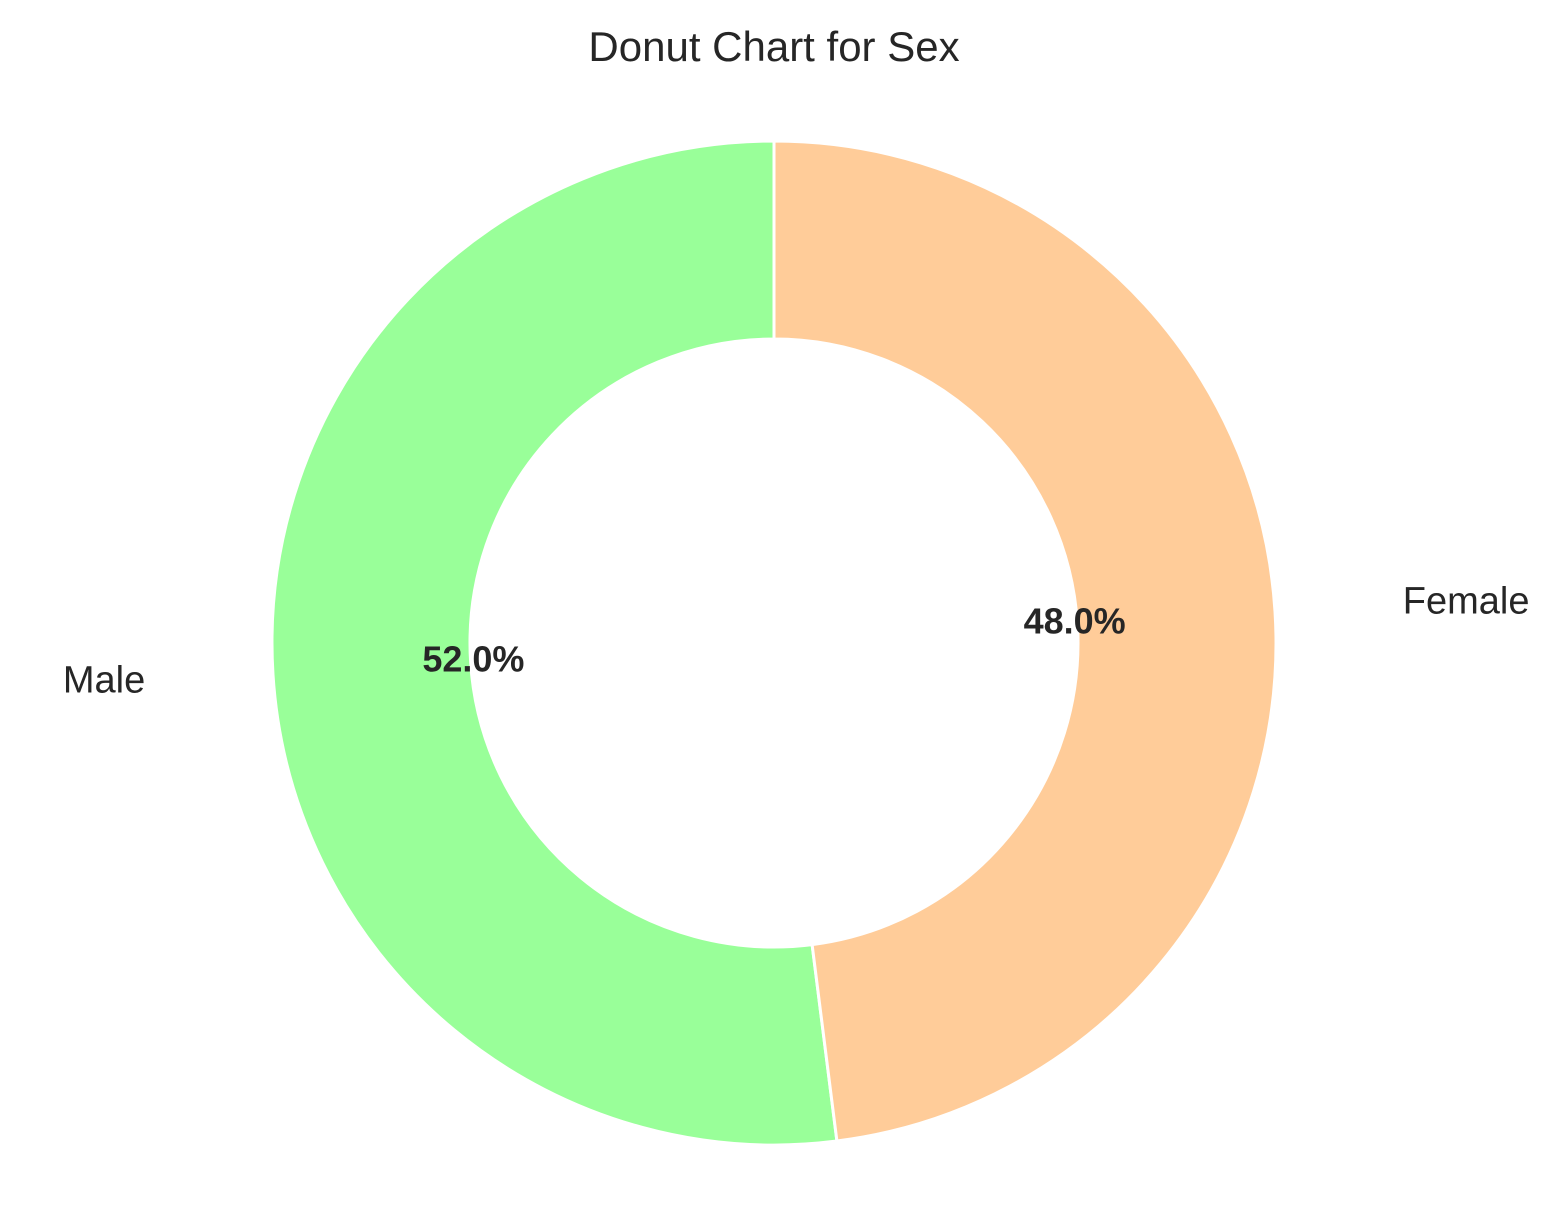 This screenshot has width=1548, height=1229. Describe the element at coordinates (796, 640) in the screenshot. I see `labels-layer: Male 52.0% Female 48.0%` at that location.